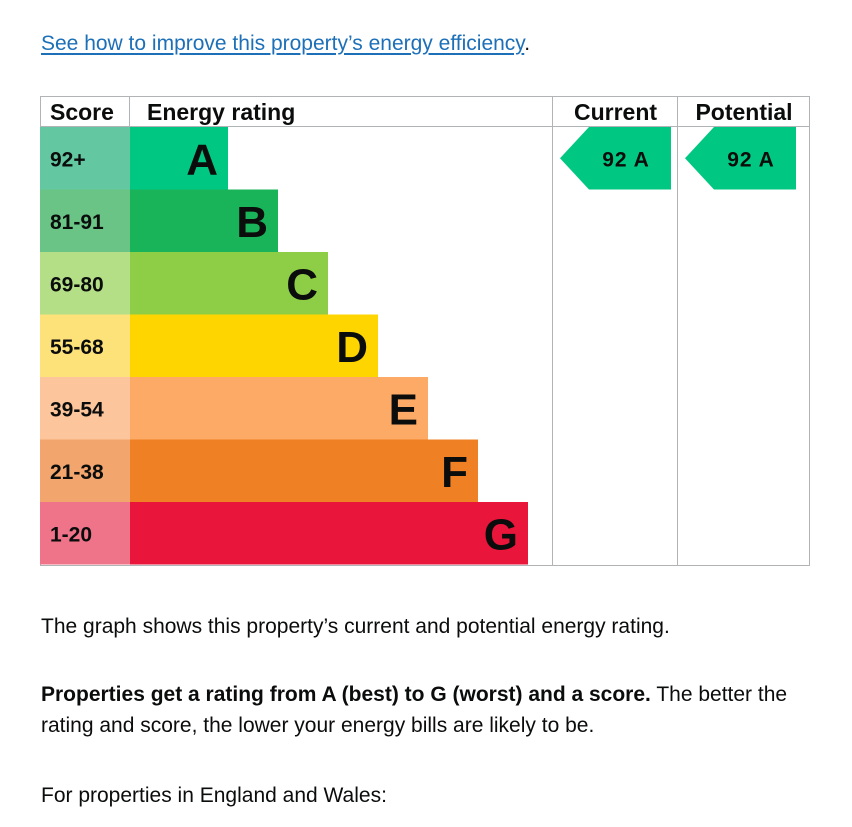 The image size is (852, 827). What do you see at coordinates (352, 347) in the screenshot?
I see `rating-letter-d: D` at bounding box center [352, 347].